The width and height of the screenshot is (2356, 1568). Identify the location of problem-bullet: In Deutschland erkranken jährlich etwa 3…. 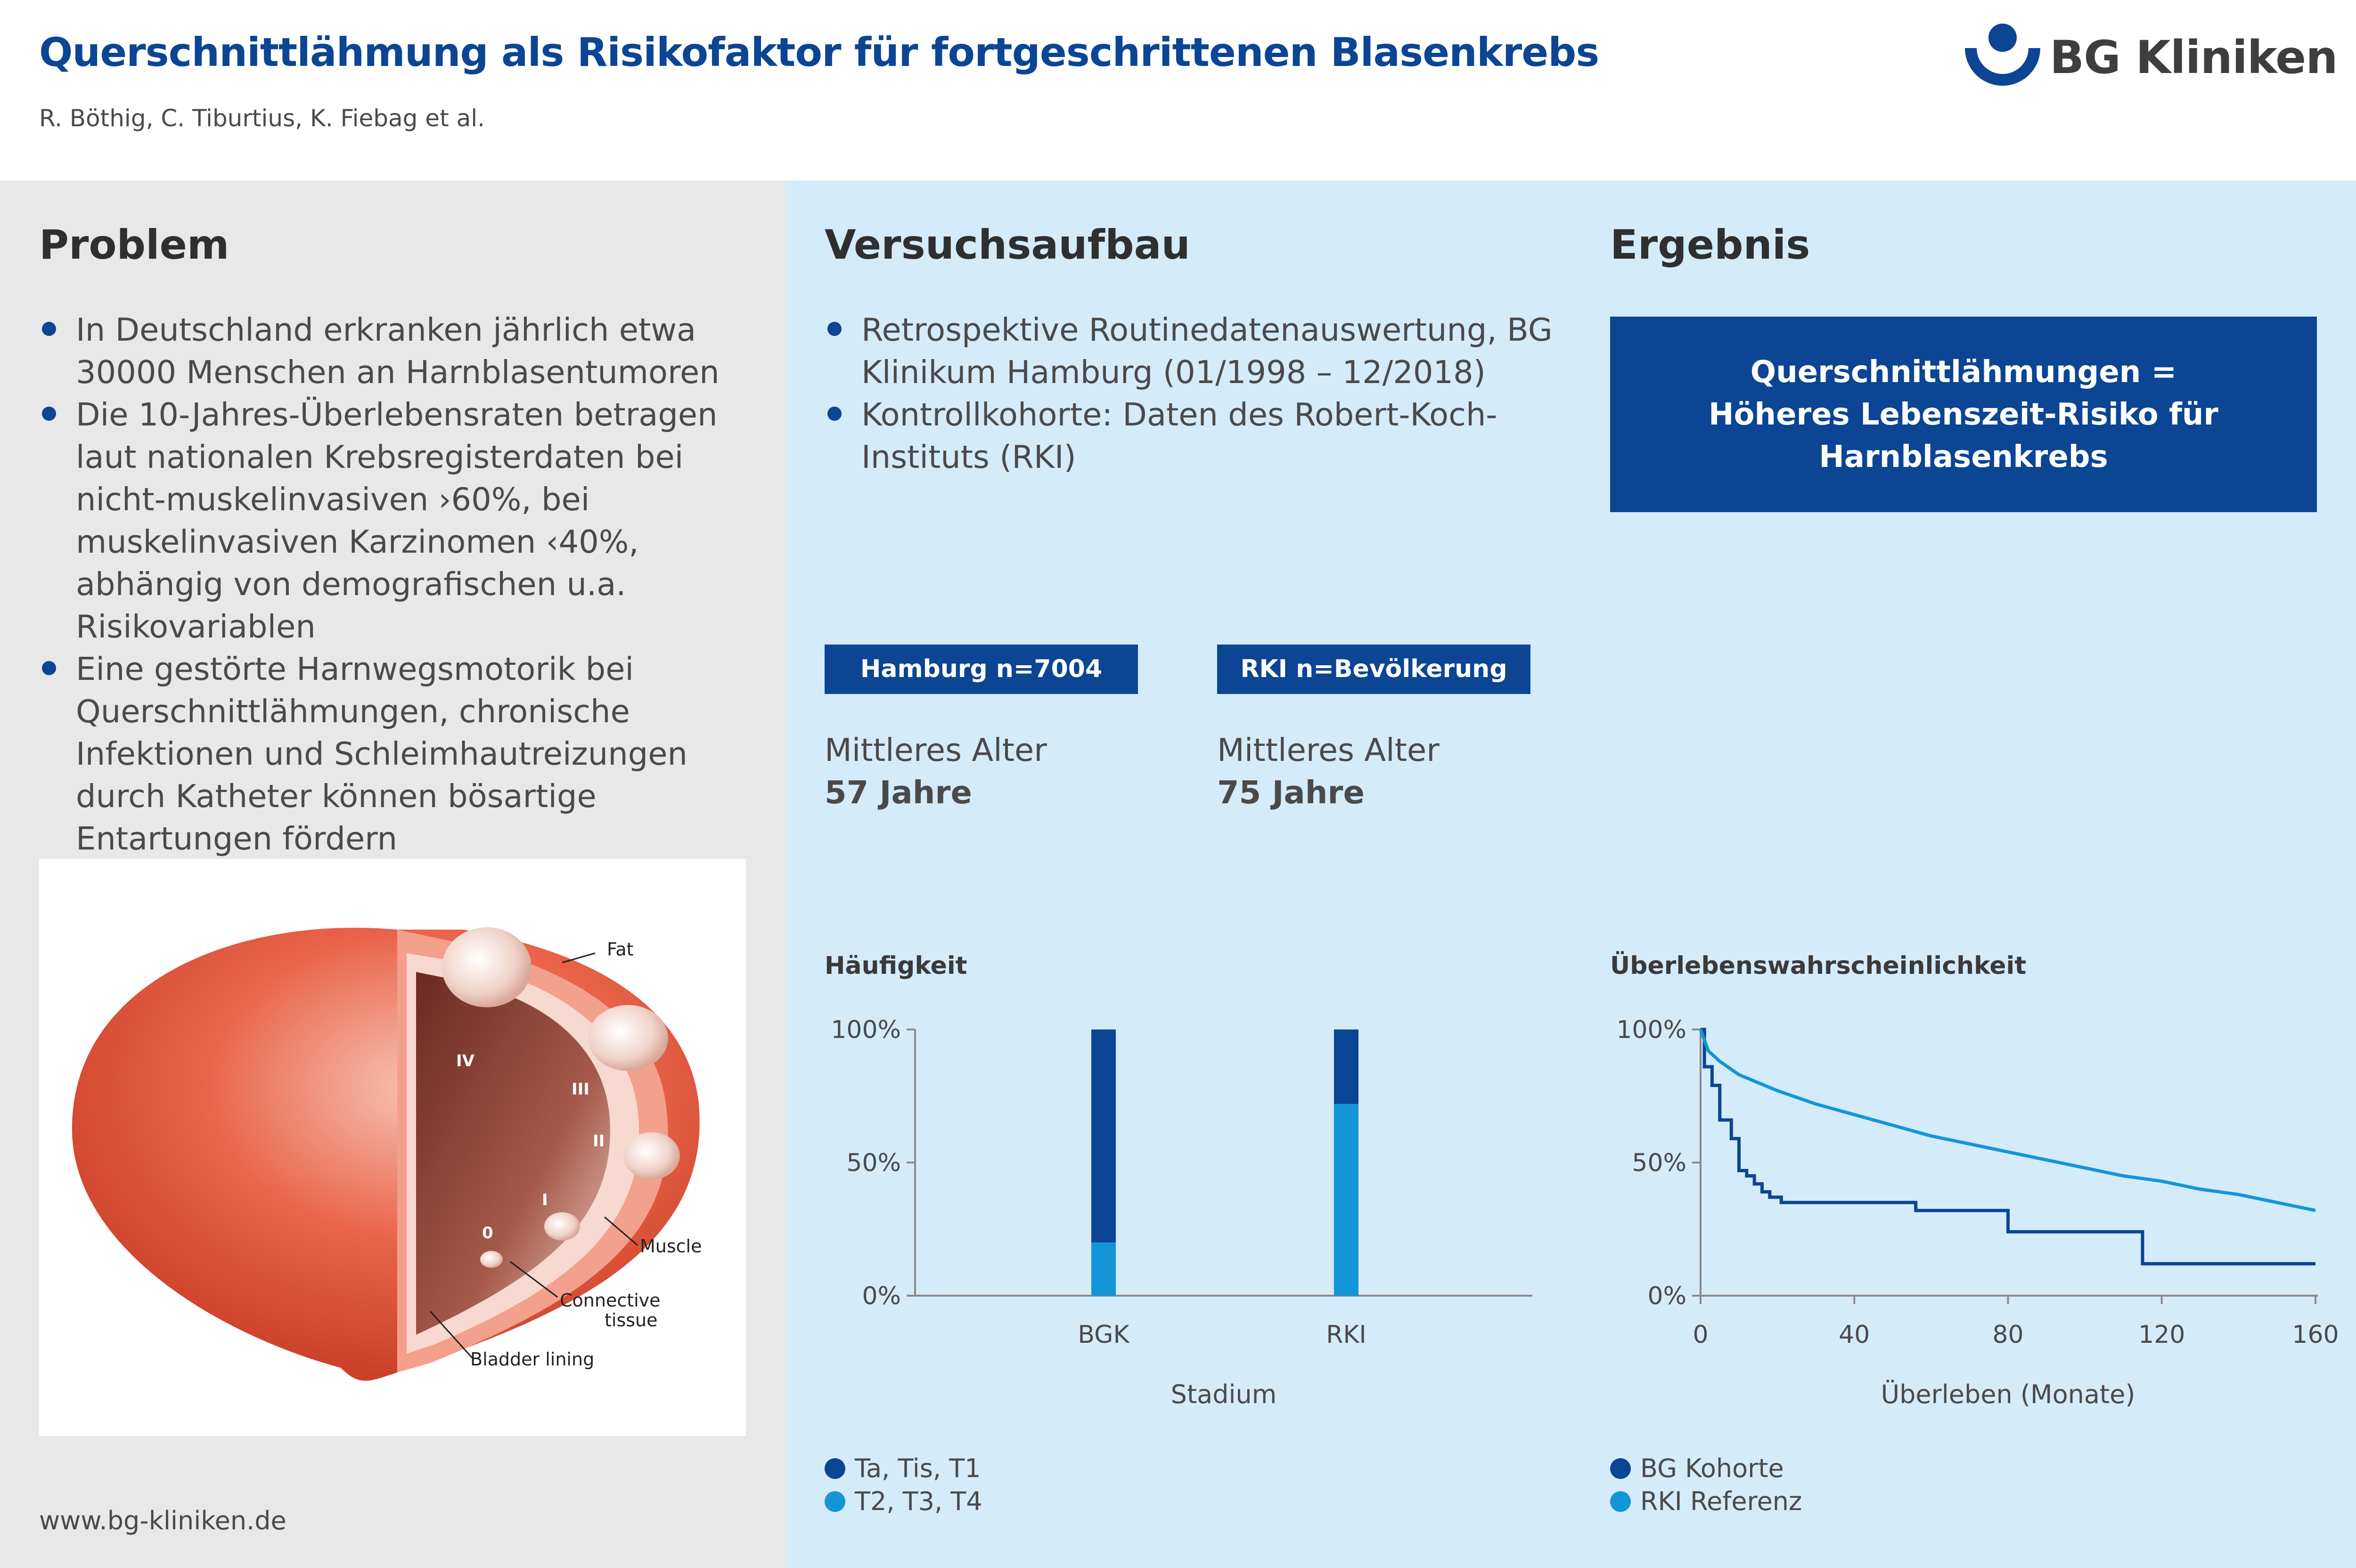
(402, 351).